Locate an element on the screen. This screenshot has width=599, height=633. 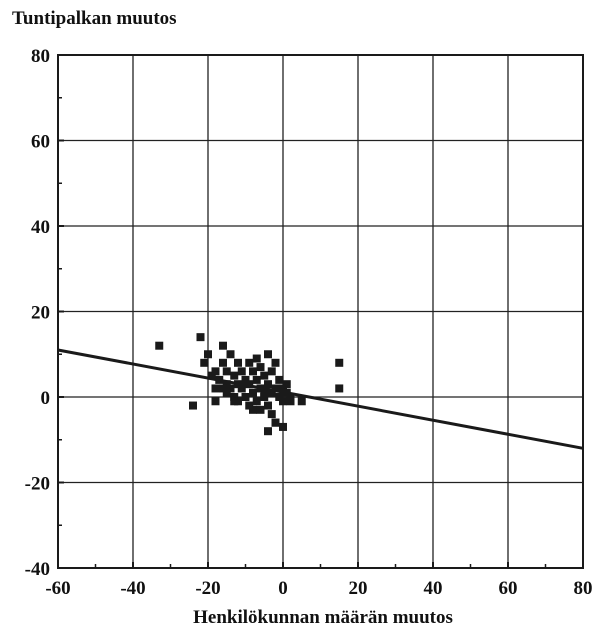
x-tick-label: 0 is located at coordinates (283, 588).